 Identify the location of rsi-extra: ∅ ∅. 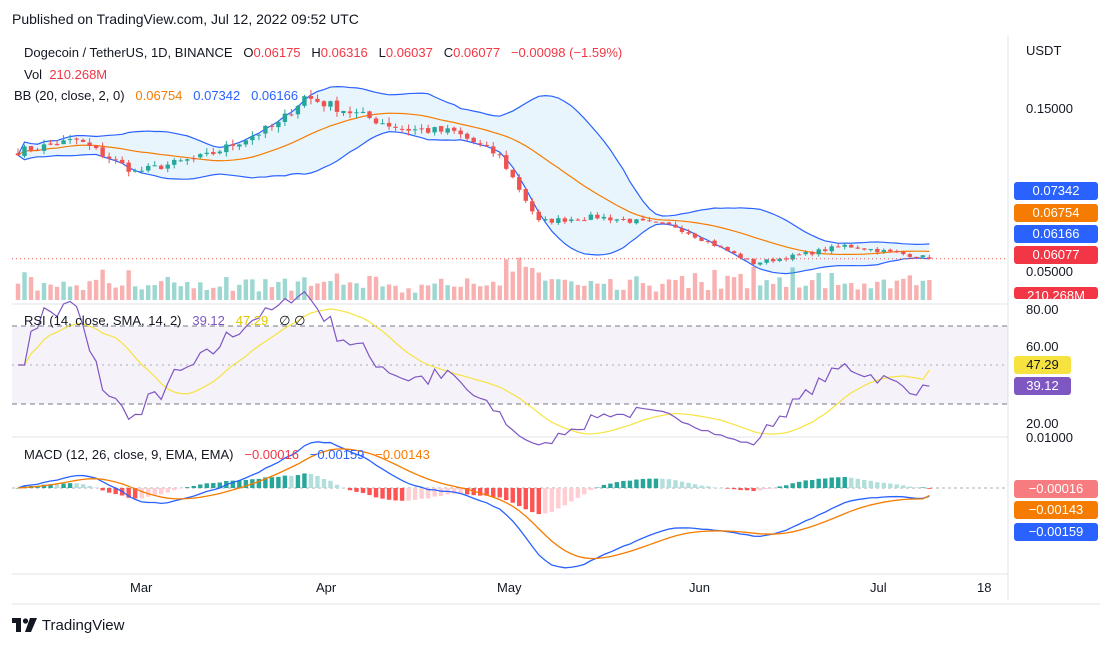
(292, 320).